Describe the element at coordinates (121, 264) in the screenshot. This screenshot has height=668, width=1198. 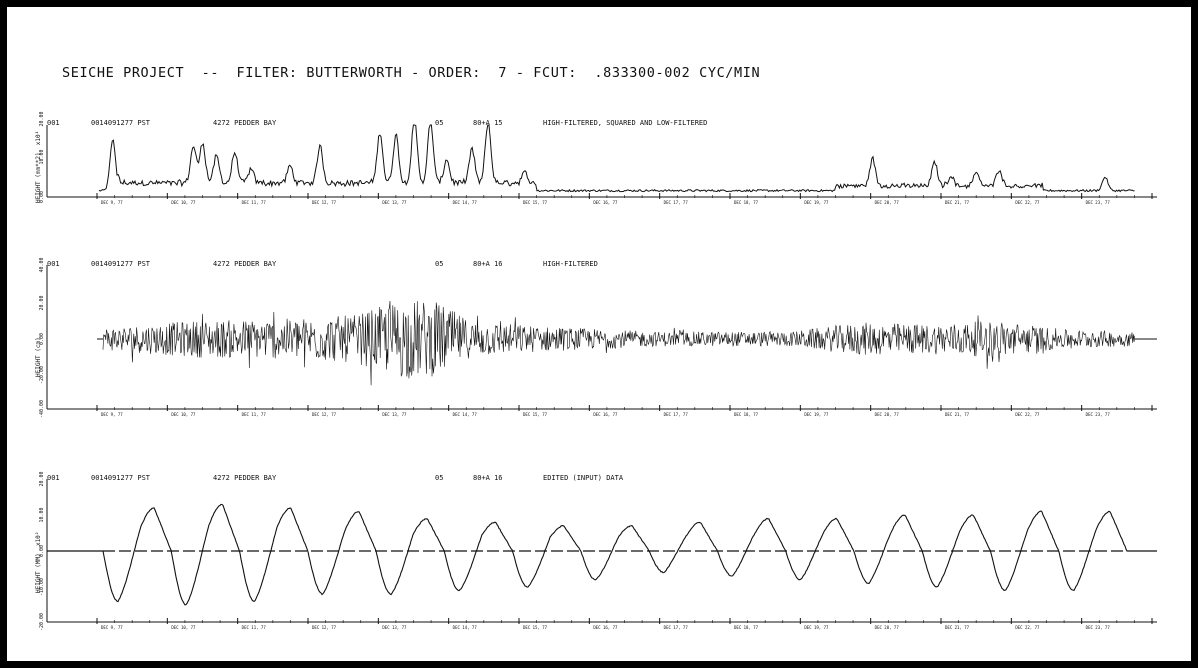
I see `panel2-station: 0014091277 PST` at that location.